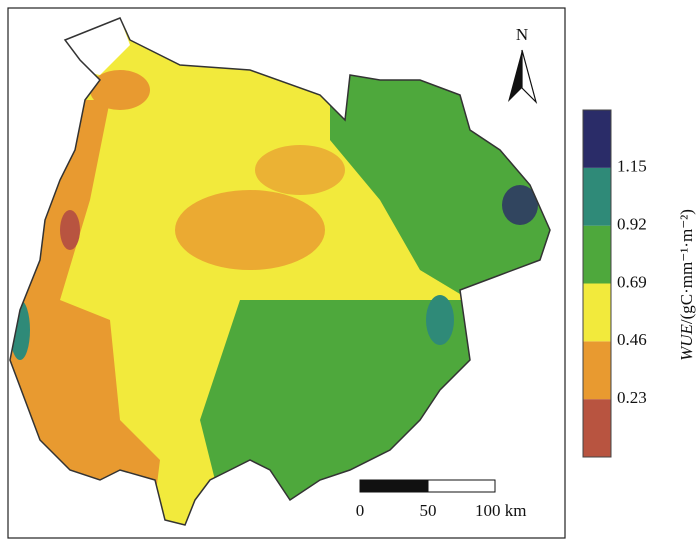 The image size is (700, 555). Describe the element at coordinates (632, 339) in the screenshot. I see `legend-tick-label: 0.46` at that location.